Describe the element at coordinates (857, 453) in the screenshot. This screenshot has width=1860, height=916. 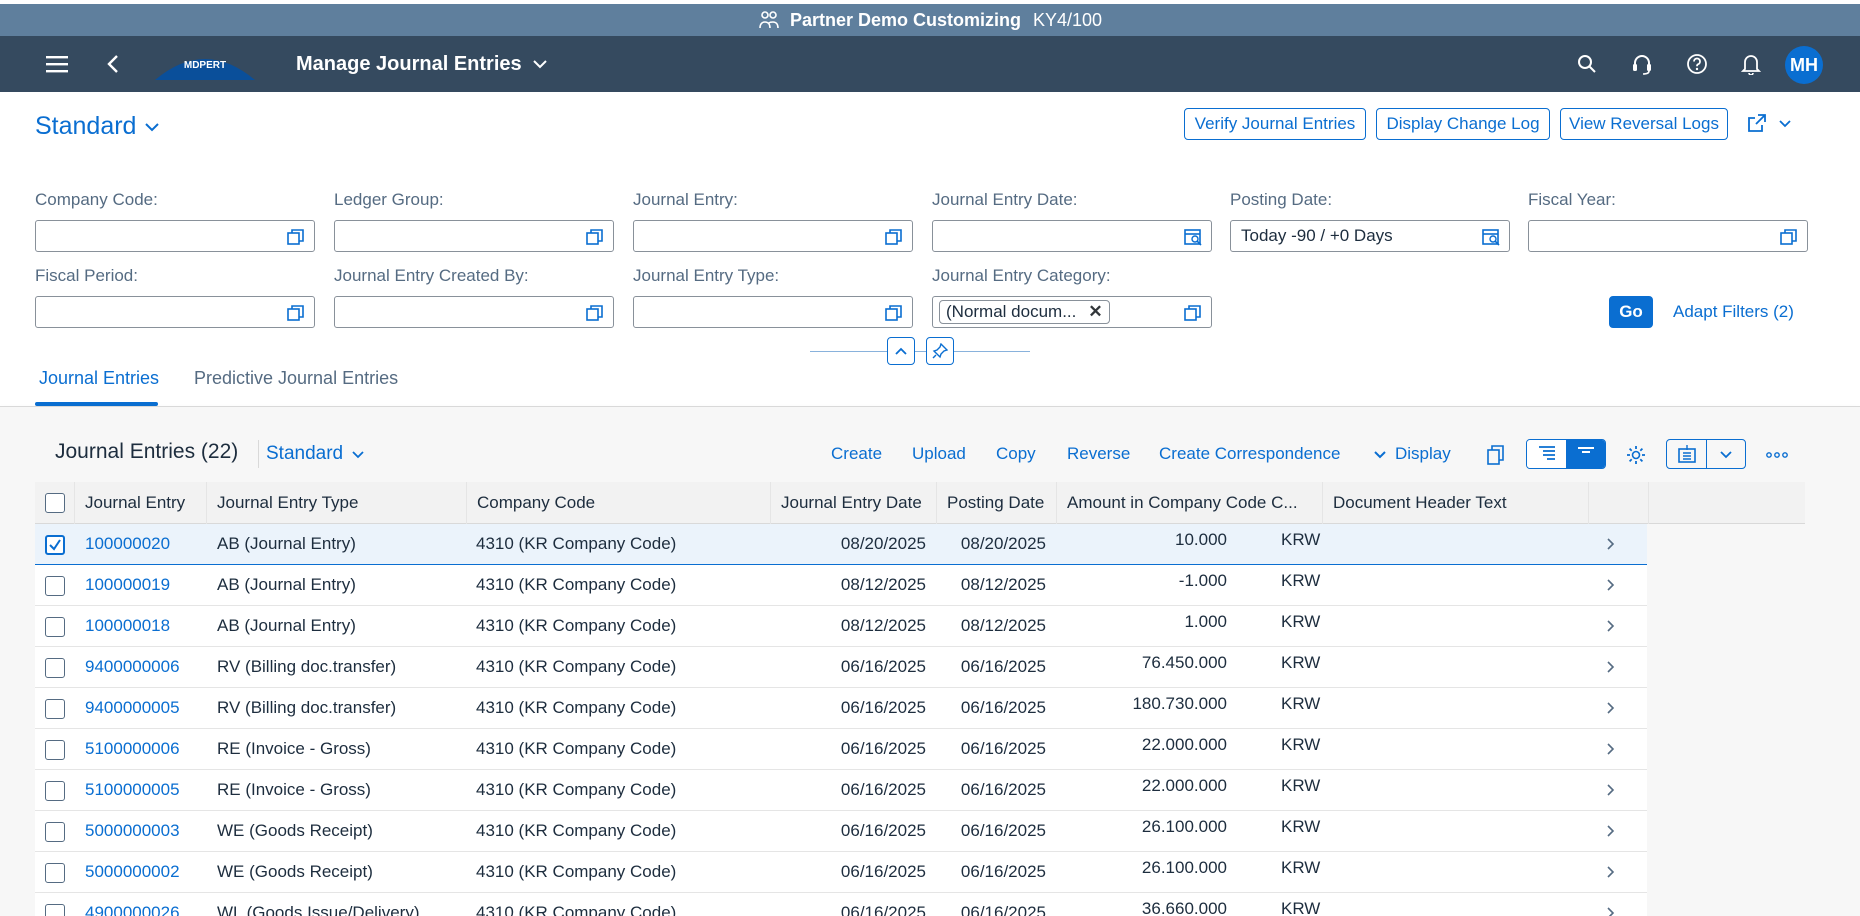
I see `create-button: Create` at that location.